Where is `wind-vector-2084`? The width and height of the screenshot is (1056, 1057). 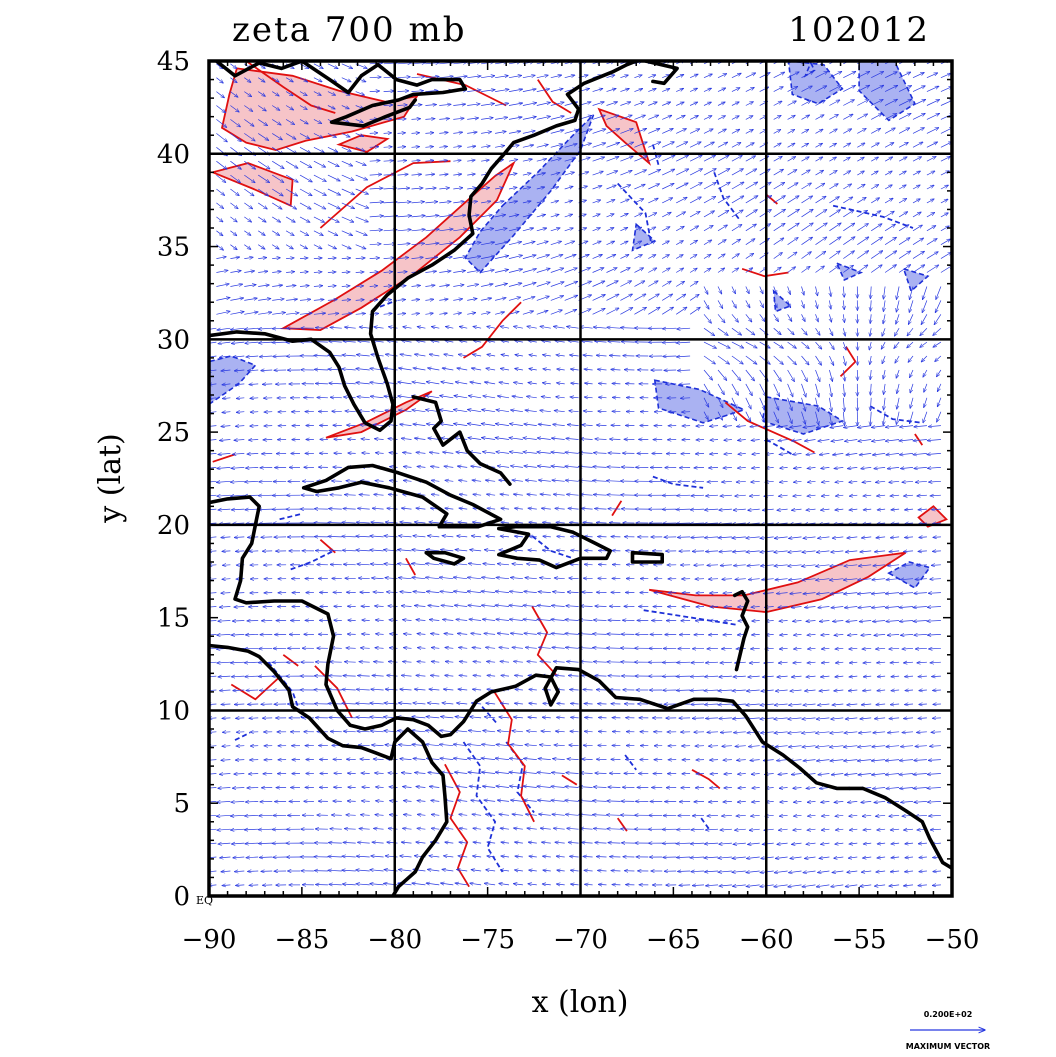
wind-vector-2084 is located at coordinates (449, 341).